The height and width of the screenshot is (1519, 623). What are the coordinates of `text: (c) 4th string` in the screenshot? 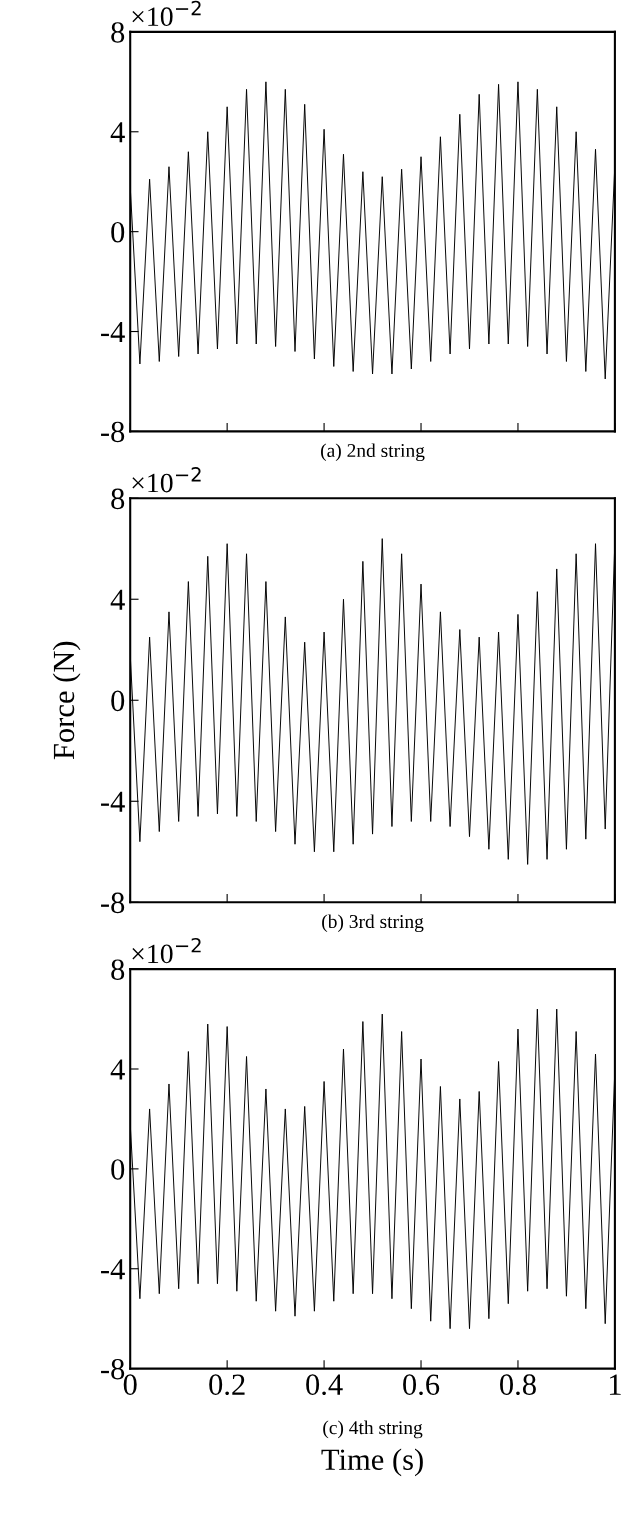 It's located at (373, 1429).